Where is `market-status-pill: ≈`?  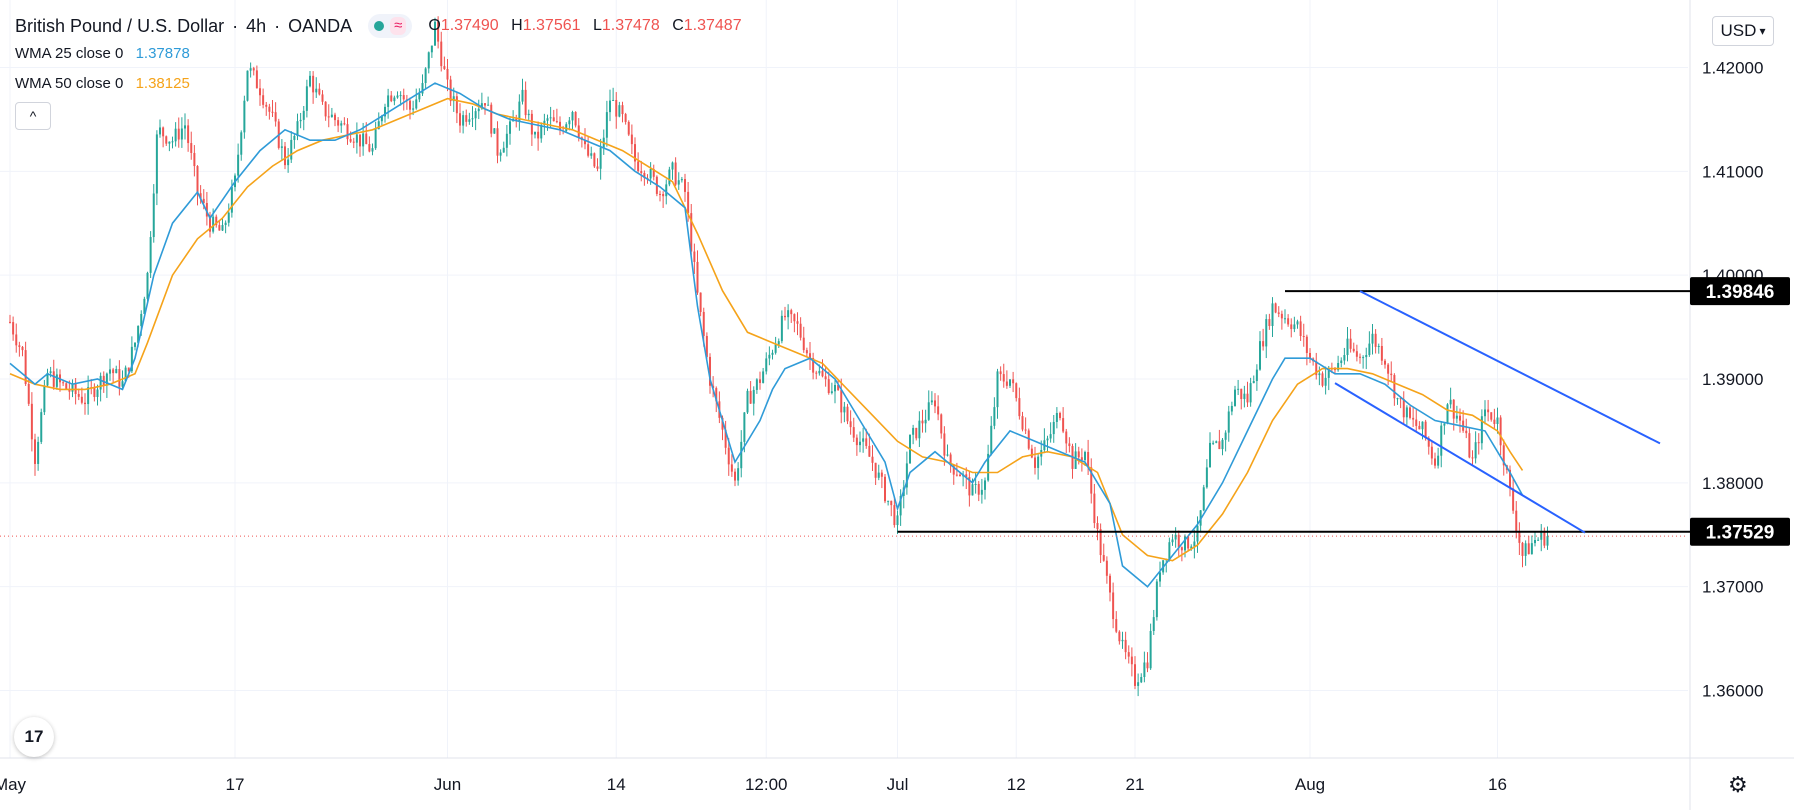 market-status-pill: ≈ is located at coordinates (390, 26).